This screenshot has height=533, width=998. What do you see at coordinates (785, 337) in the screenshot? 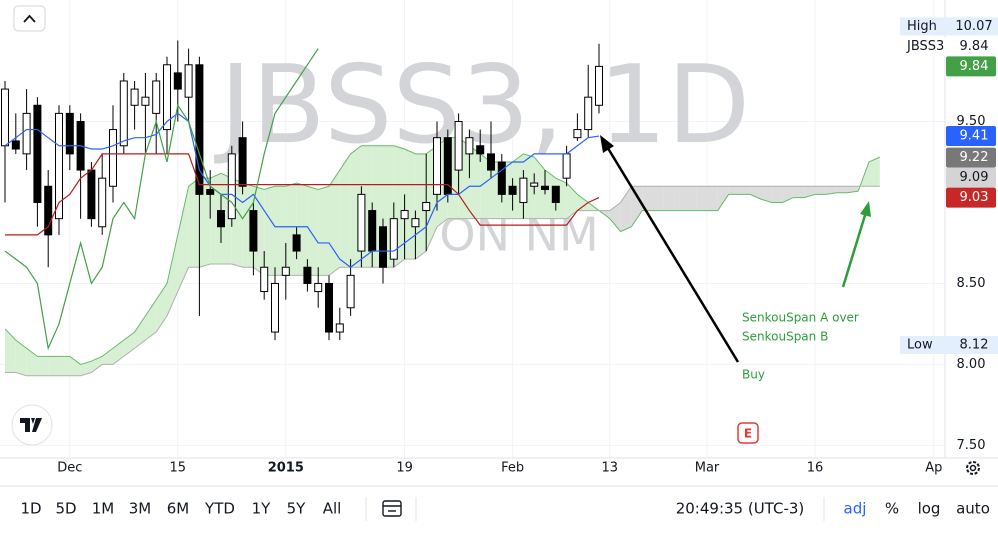
I see `annotation: SenkouSpan B` at bounding box center [785, 337].